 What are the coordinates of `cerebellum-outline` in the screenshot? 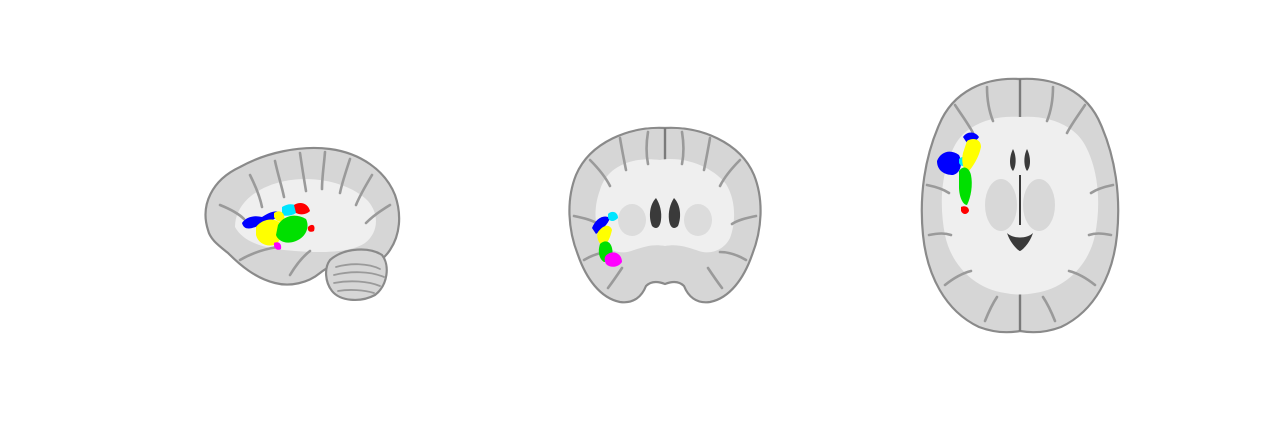 It's located at (356, 274).